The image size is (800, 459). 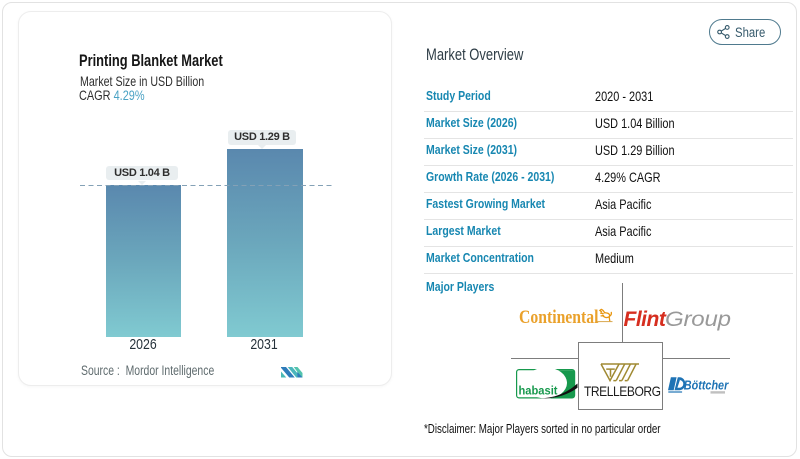 I want to click on svg-text: Continental, so click(x=559, y=318).